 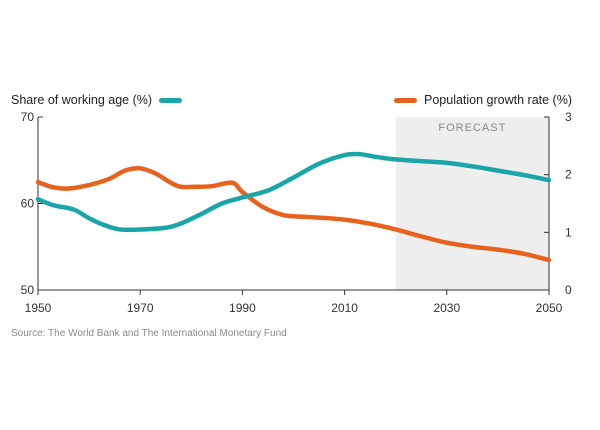 What do you see at coordinates (568, 290) in the screenshot?
I see `right-tick-label: 0` at bounding box center [568, 290].